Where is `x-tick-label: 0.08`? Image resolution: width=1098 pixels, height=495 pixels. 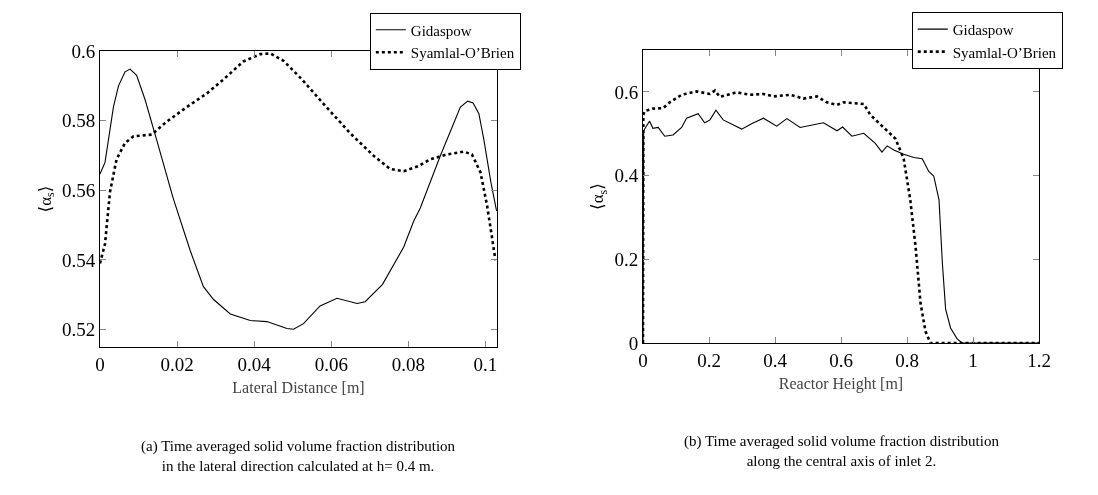
x-tick-label: 0.08 is located at coordinates (408, 364).